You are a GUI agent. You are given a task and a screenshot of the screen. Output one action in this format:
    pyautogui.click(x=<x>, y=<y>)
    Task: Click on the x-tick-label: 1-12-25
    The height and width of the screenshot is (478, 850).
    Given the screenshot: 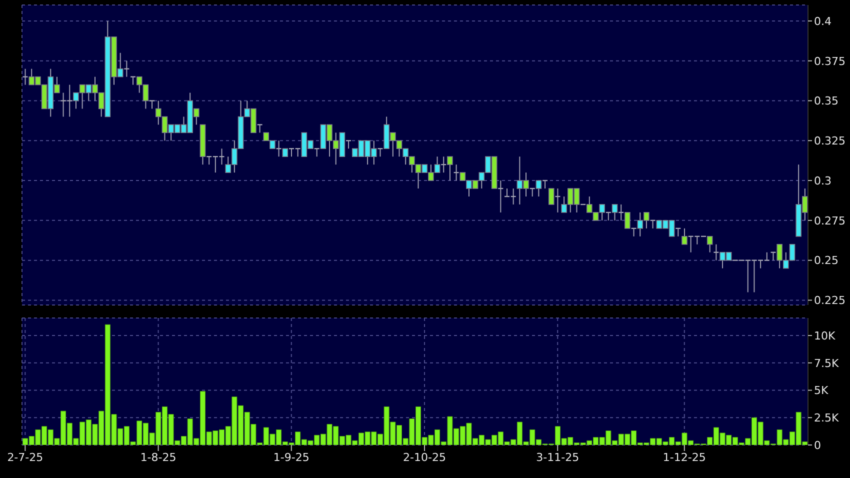 What is the action you would take?
    pyautogui.click(x=684, y=457)
    